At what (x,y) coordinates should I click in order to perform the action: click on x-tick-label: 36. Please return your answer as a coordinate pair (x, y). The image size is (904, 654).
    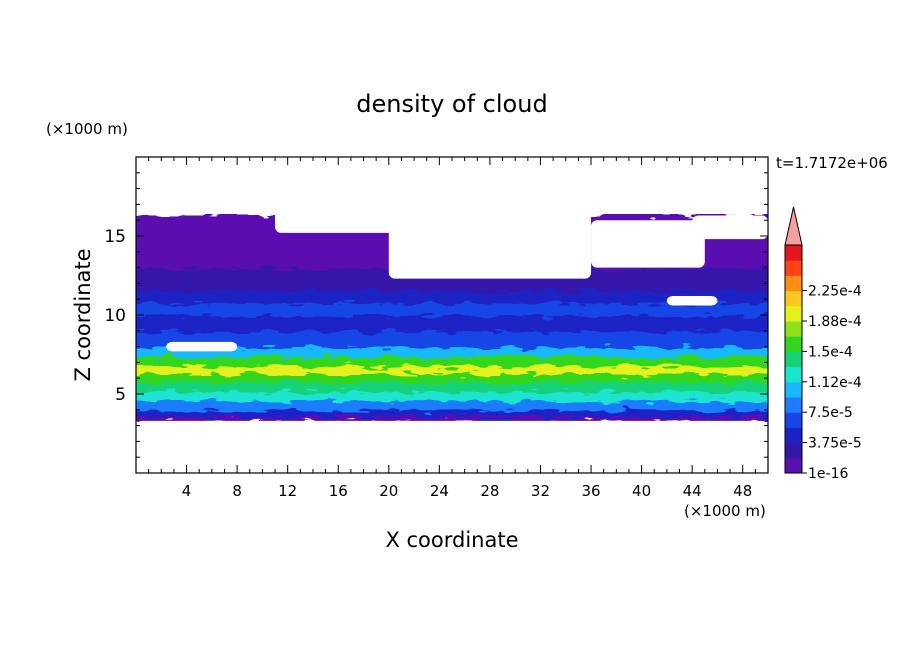
    Looking at the image, I should click on (590, 491).